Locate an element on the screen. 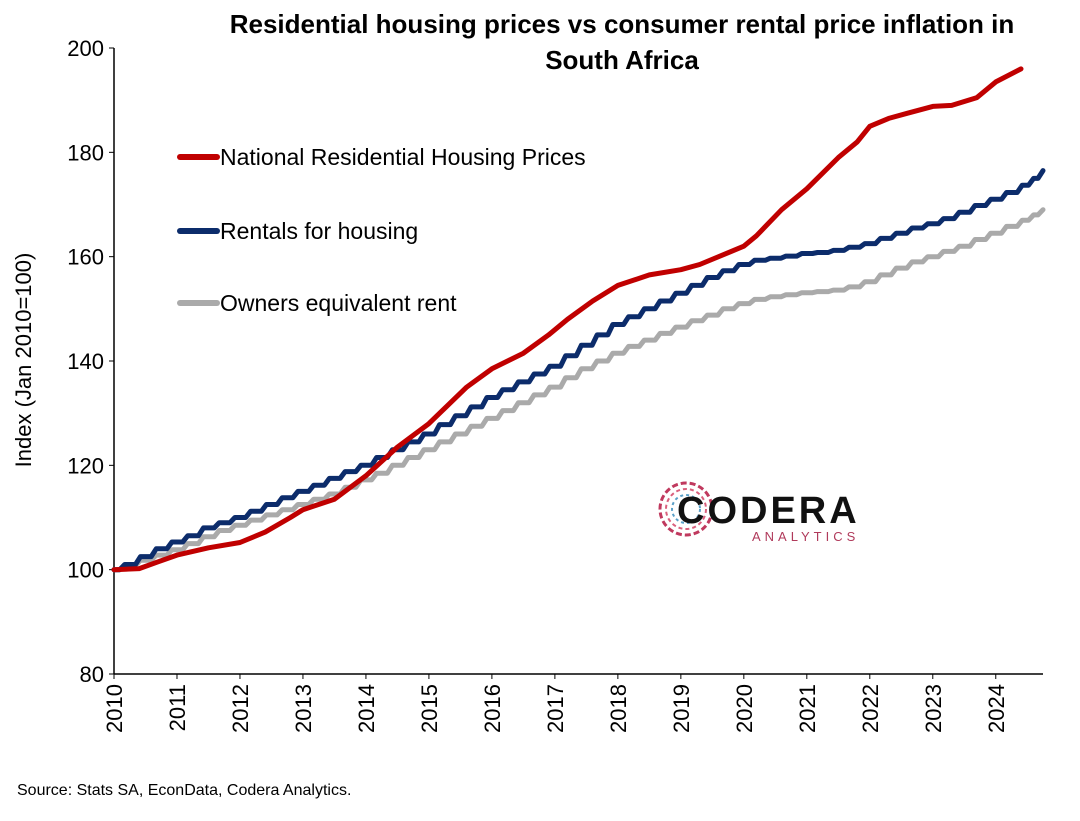 The height and width of the screenshot is (821, 1080). codera-logo: CODERA ANALYTICS is located at coordinates (759, 512).